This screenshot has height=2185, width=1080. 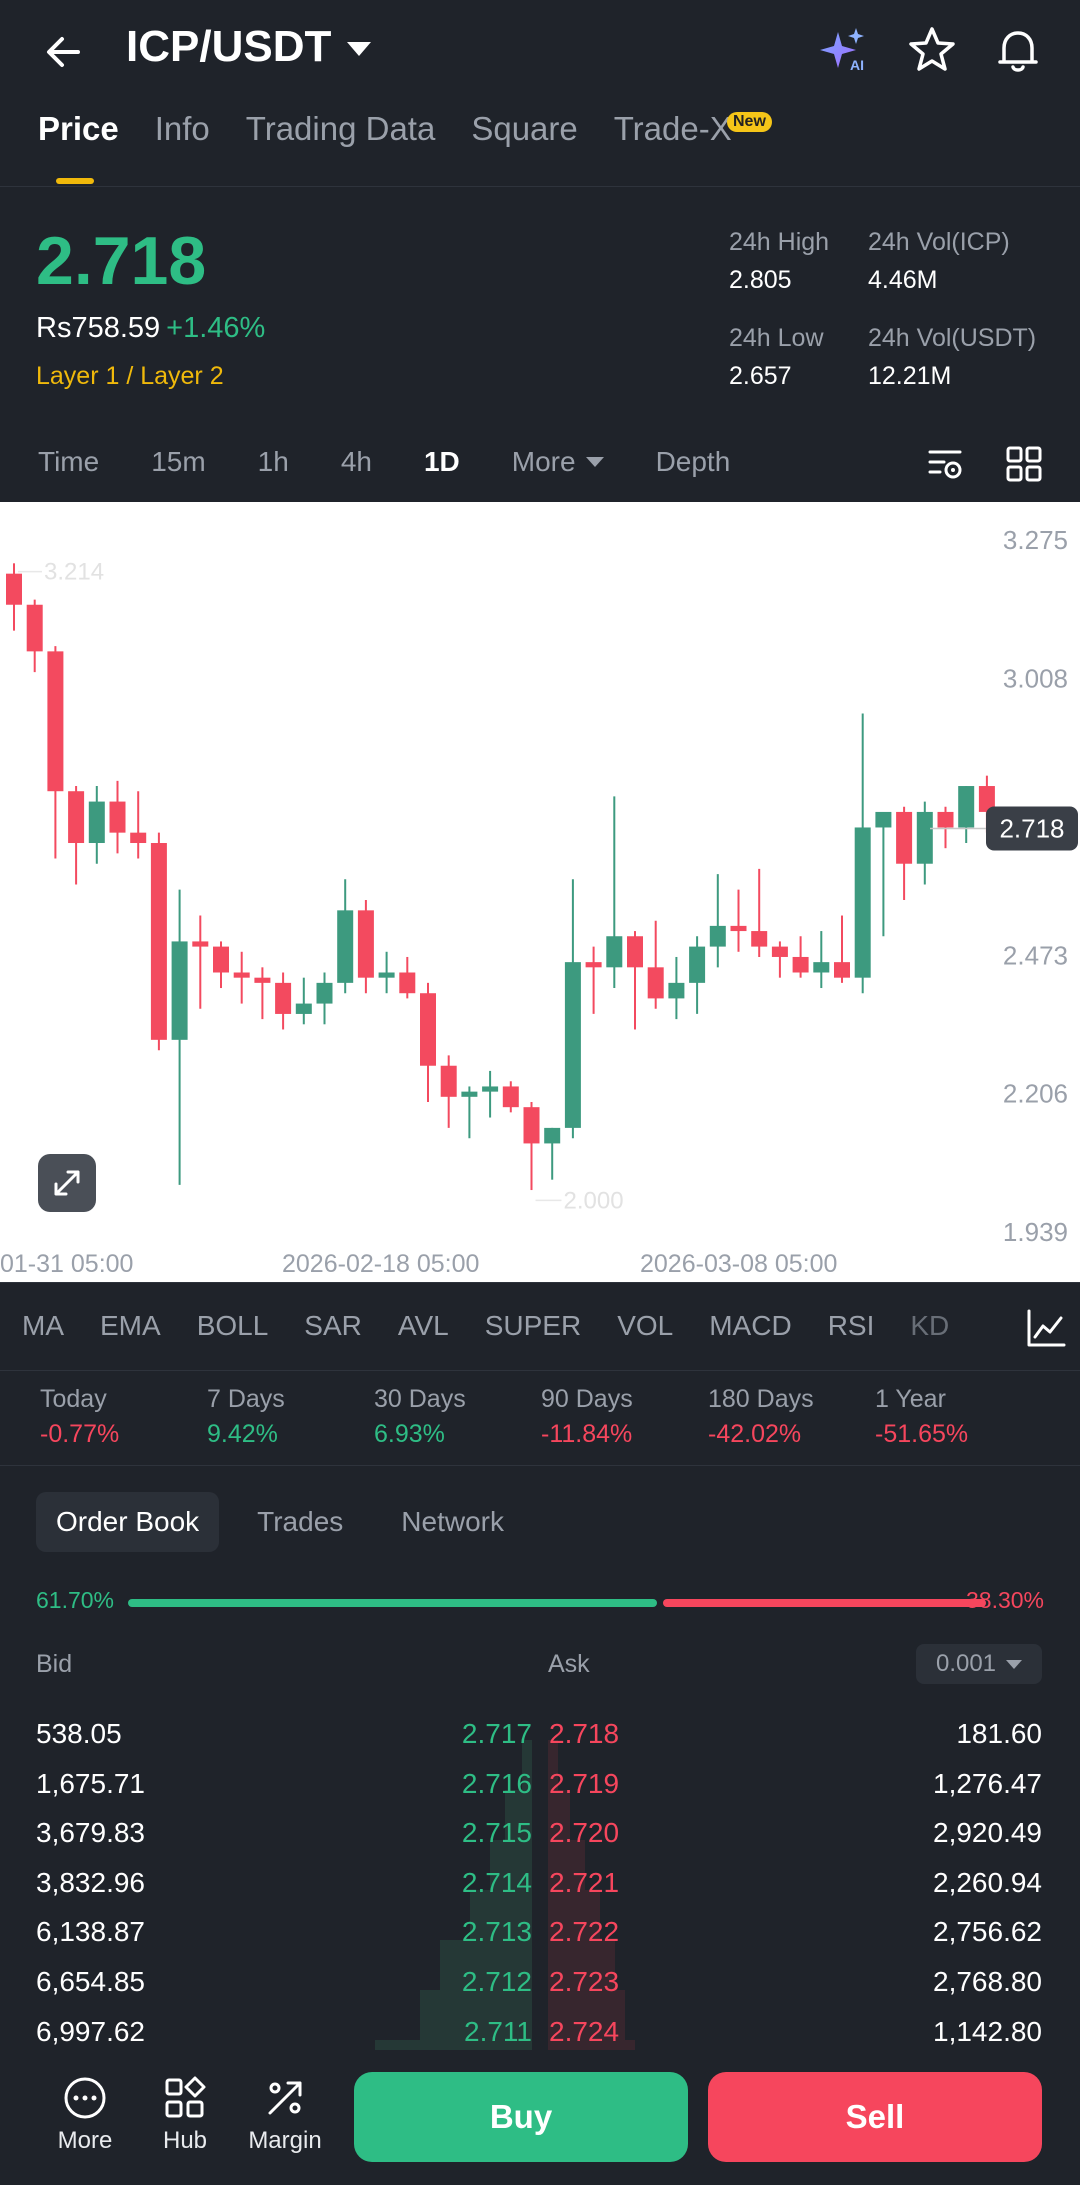 I want to click on margin-icon, so click(x=285, y=2098).